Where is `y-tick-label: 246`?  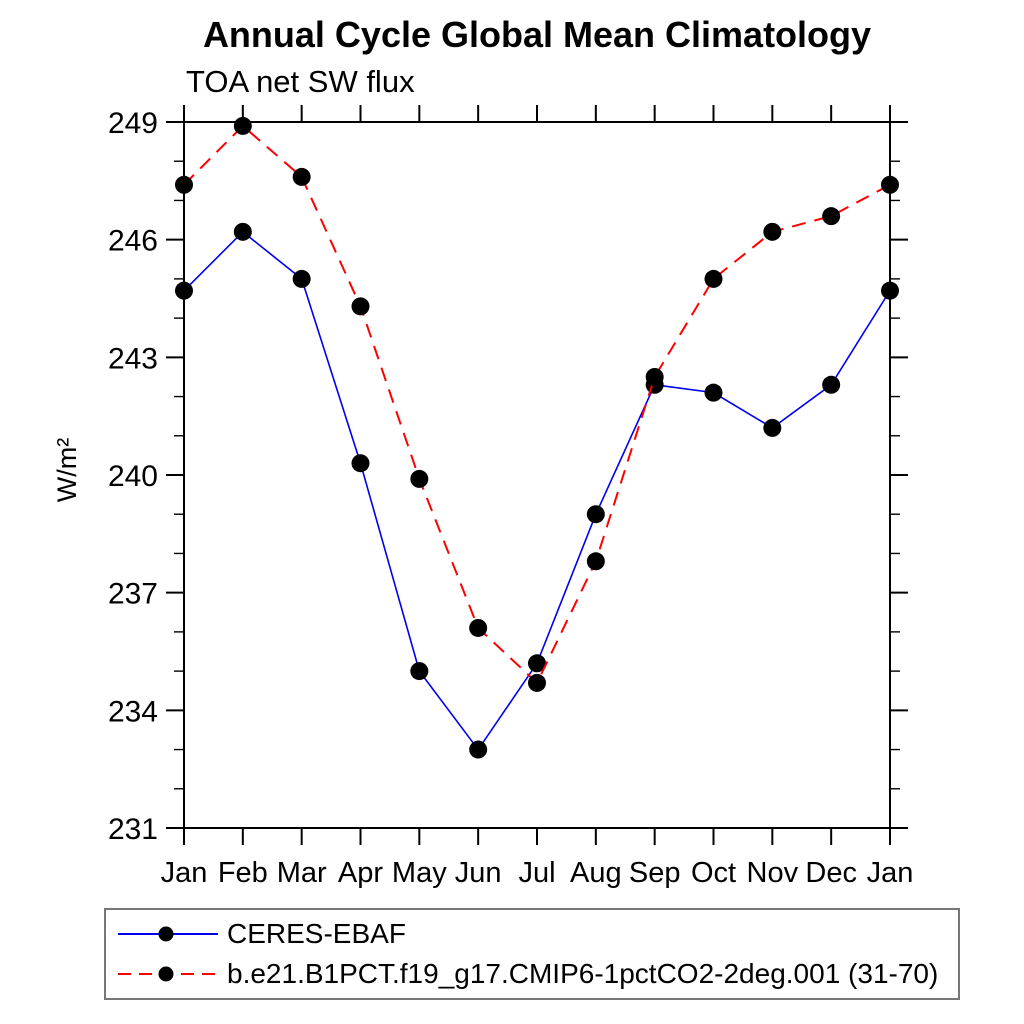 y-tick-label: 246 is located at coordinates (133, 241).